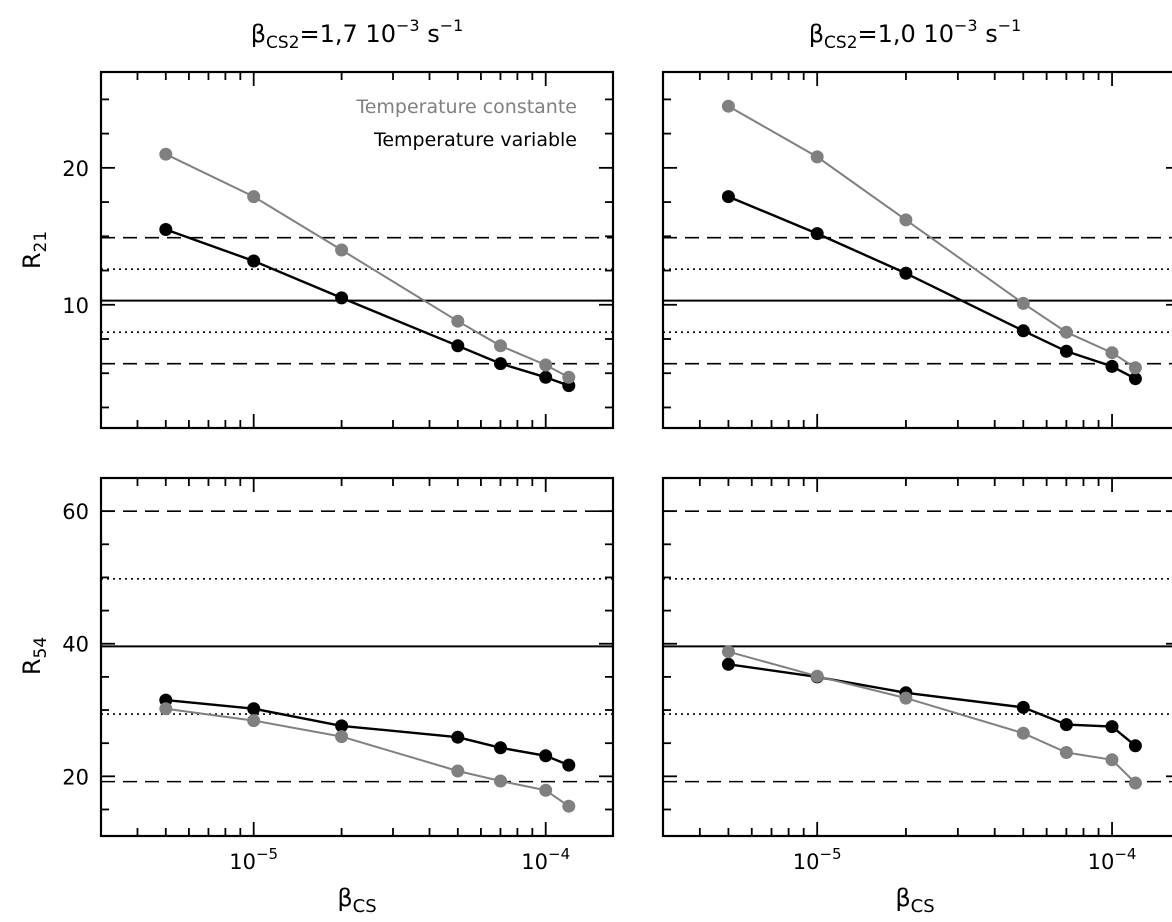  I want to click on legend-variable: Temperature variable, so click(475, 140).